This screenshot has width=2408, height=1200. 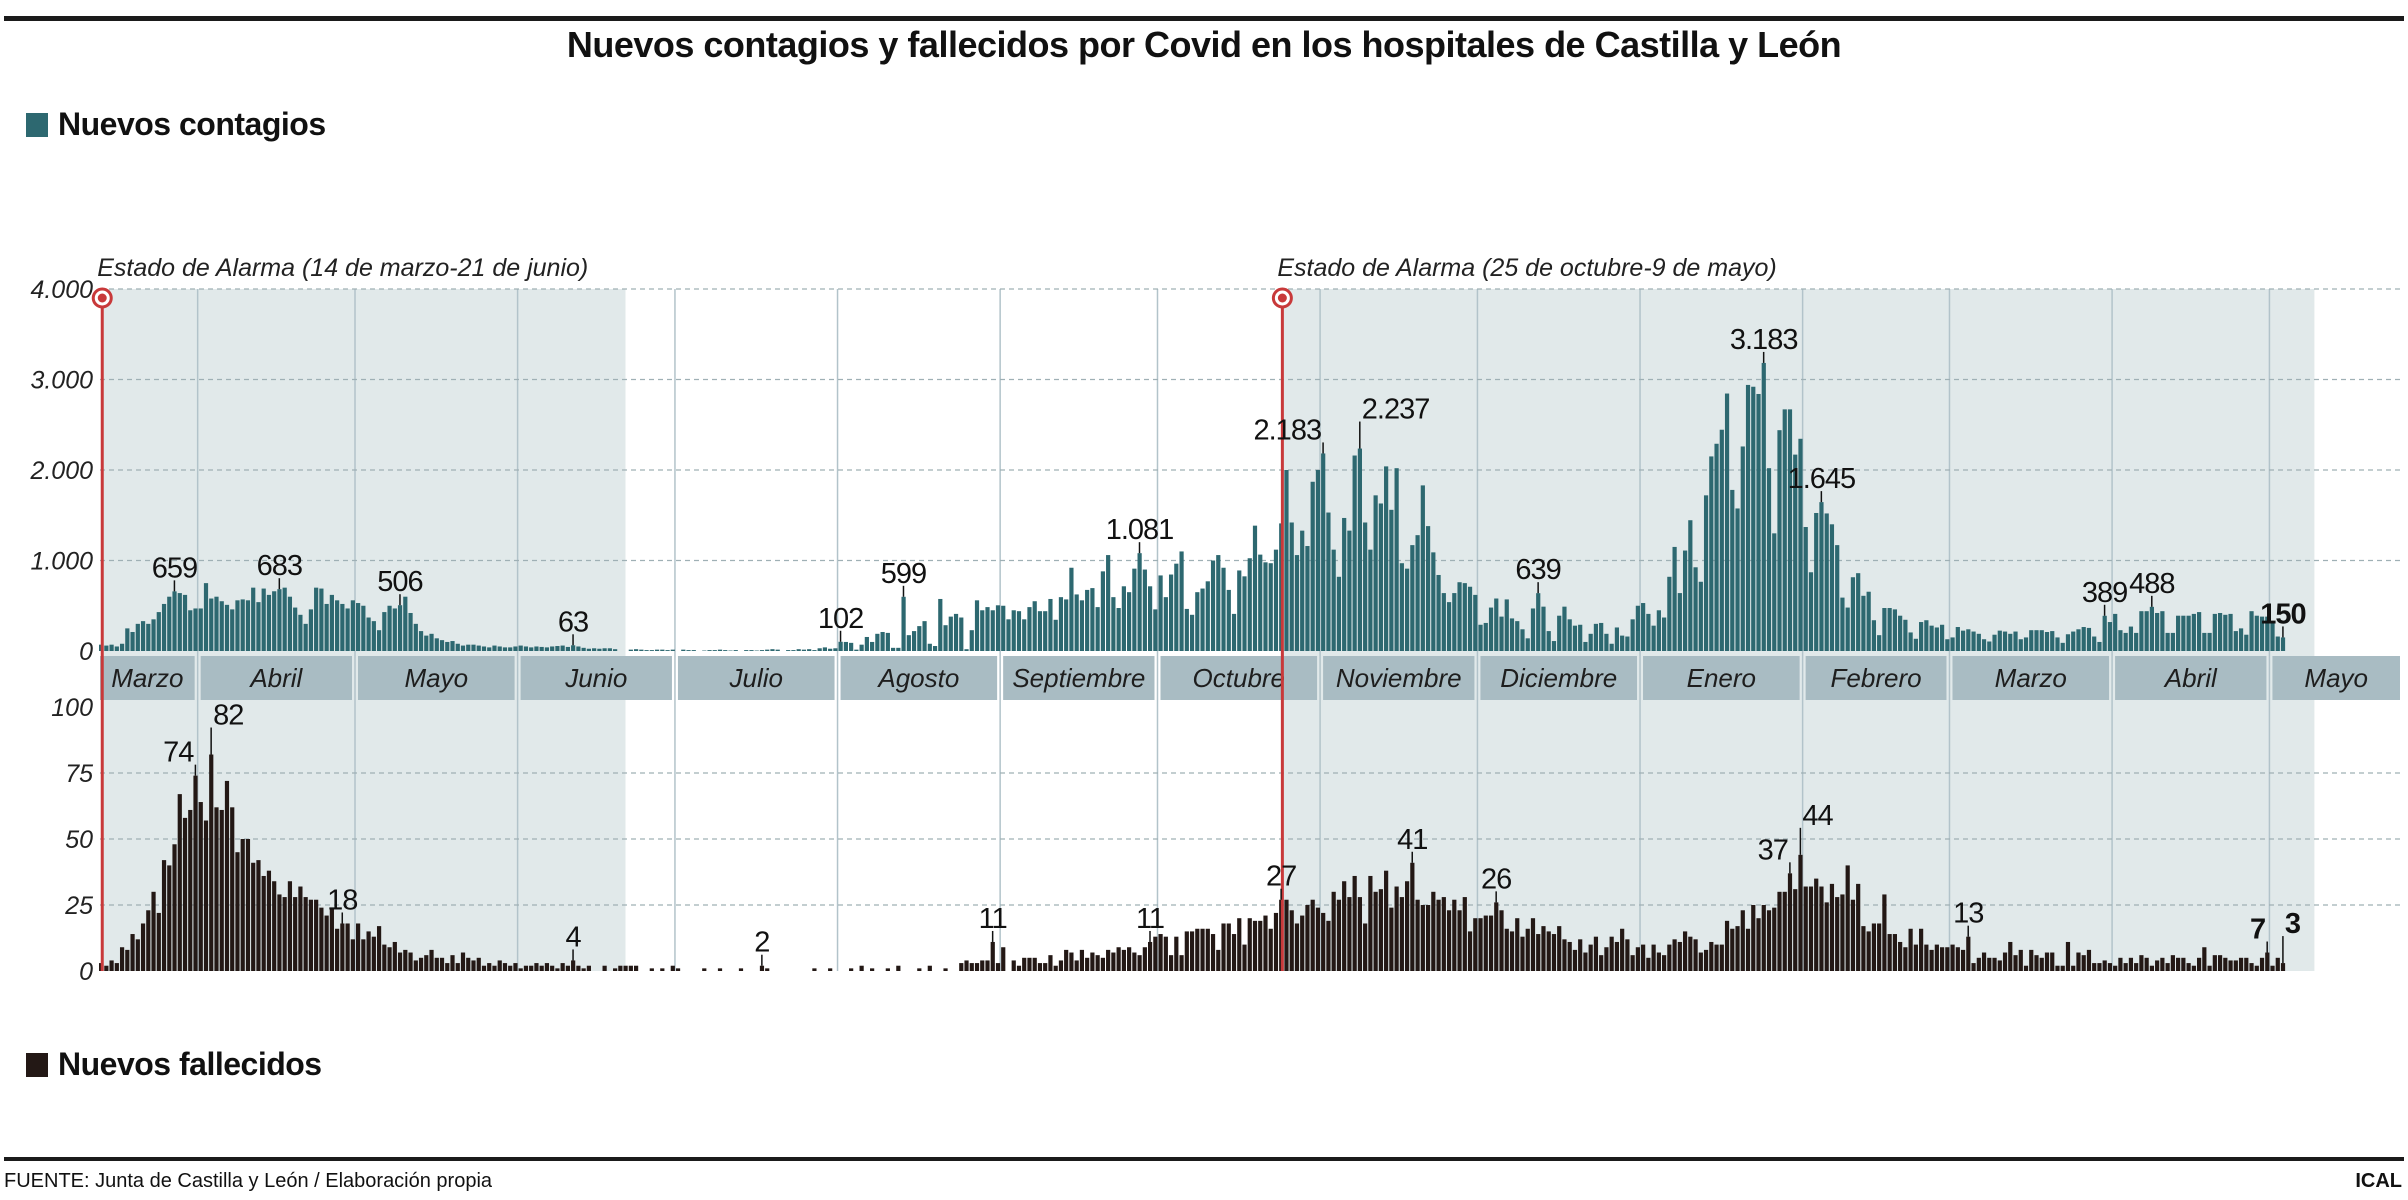 I want to click on y-tick-label: 0, so click(x=86, y=972).